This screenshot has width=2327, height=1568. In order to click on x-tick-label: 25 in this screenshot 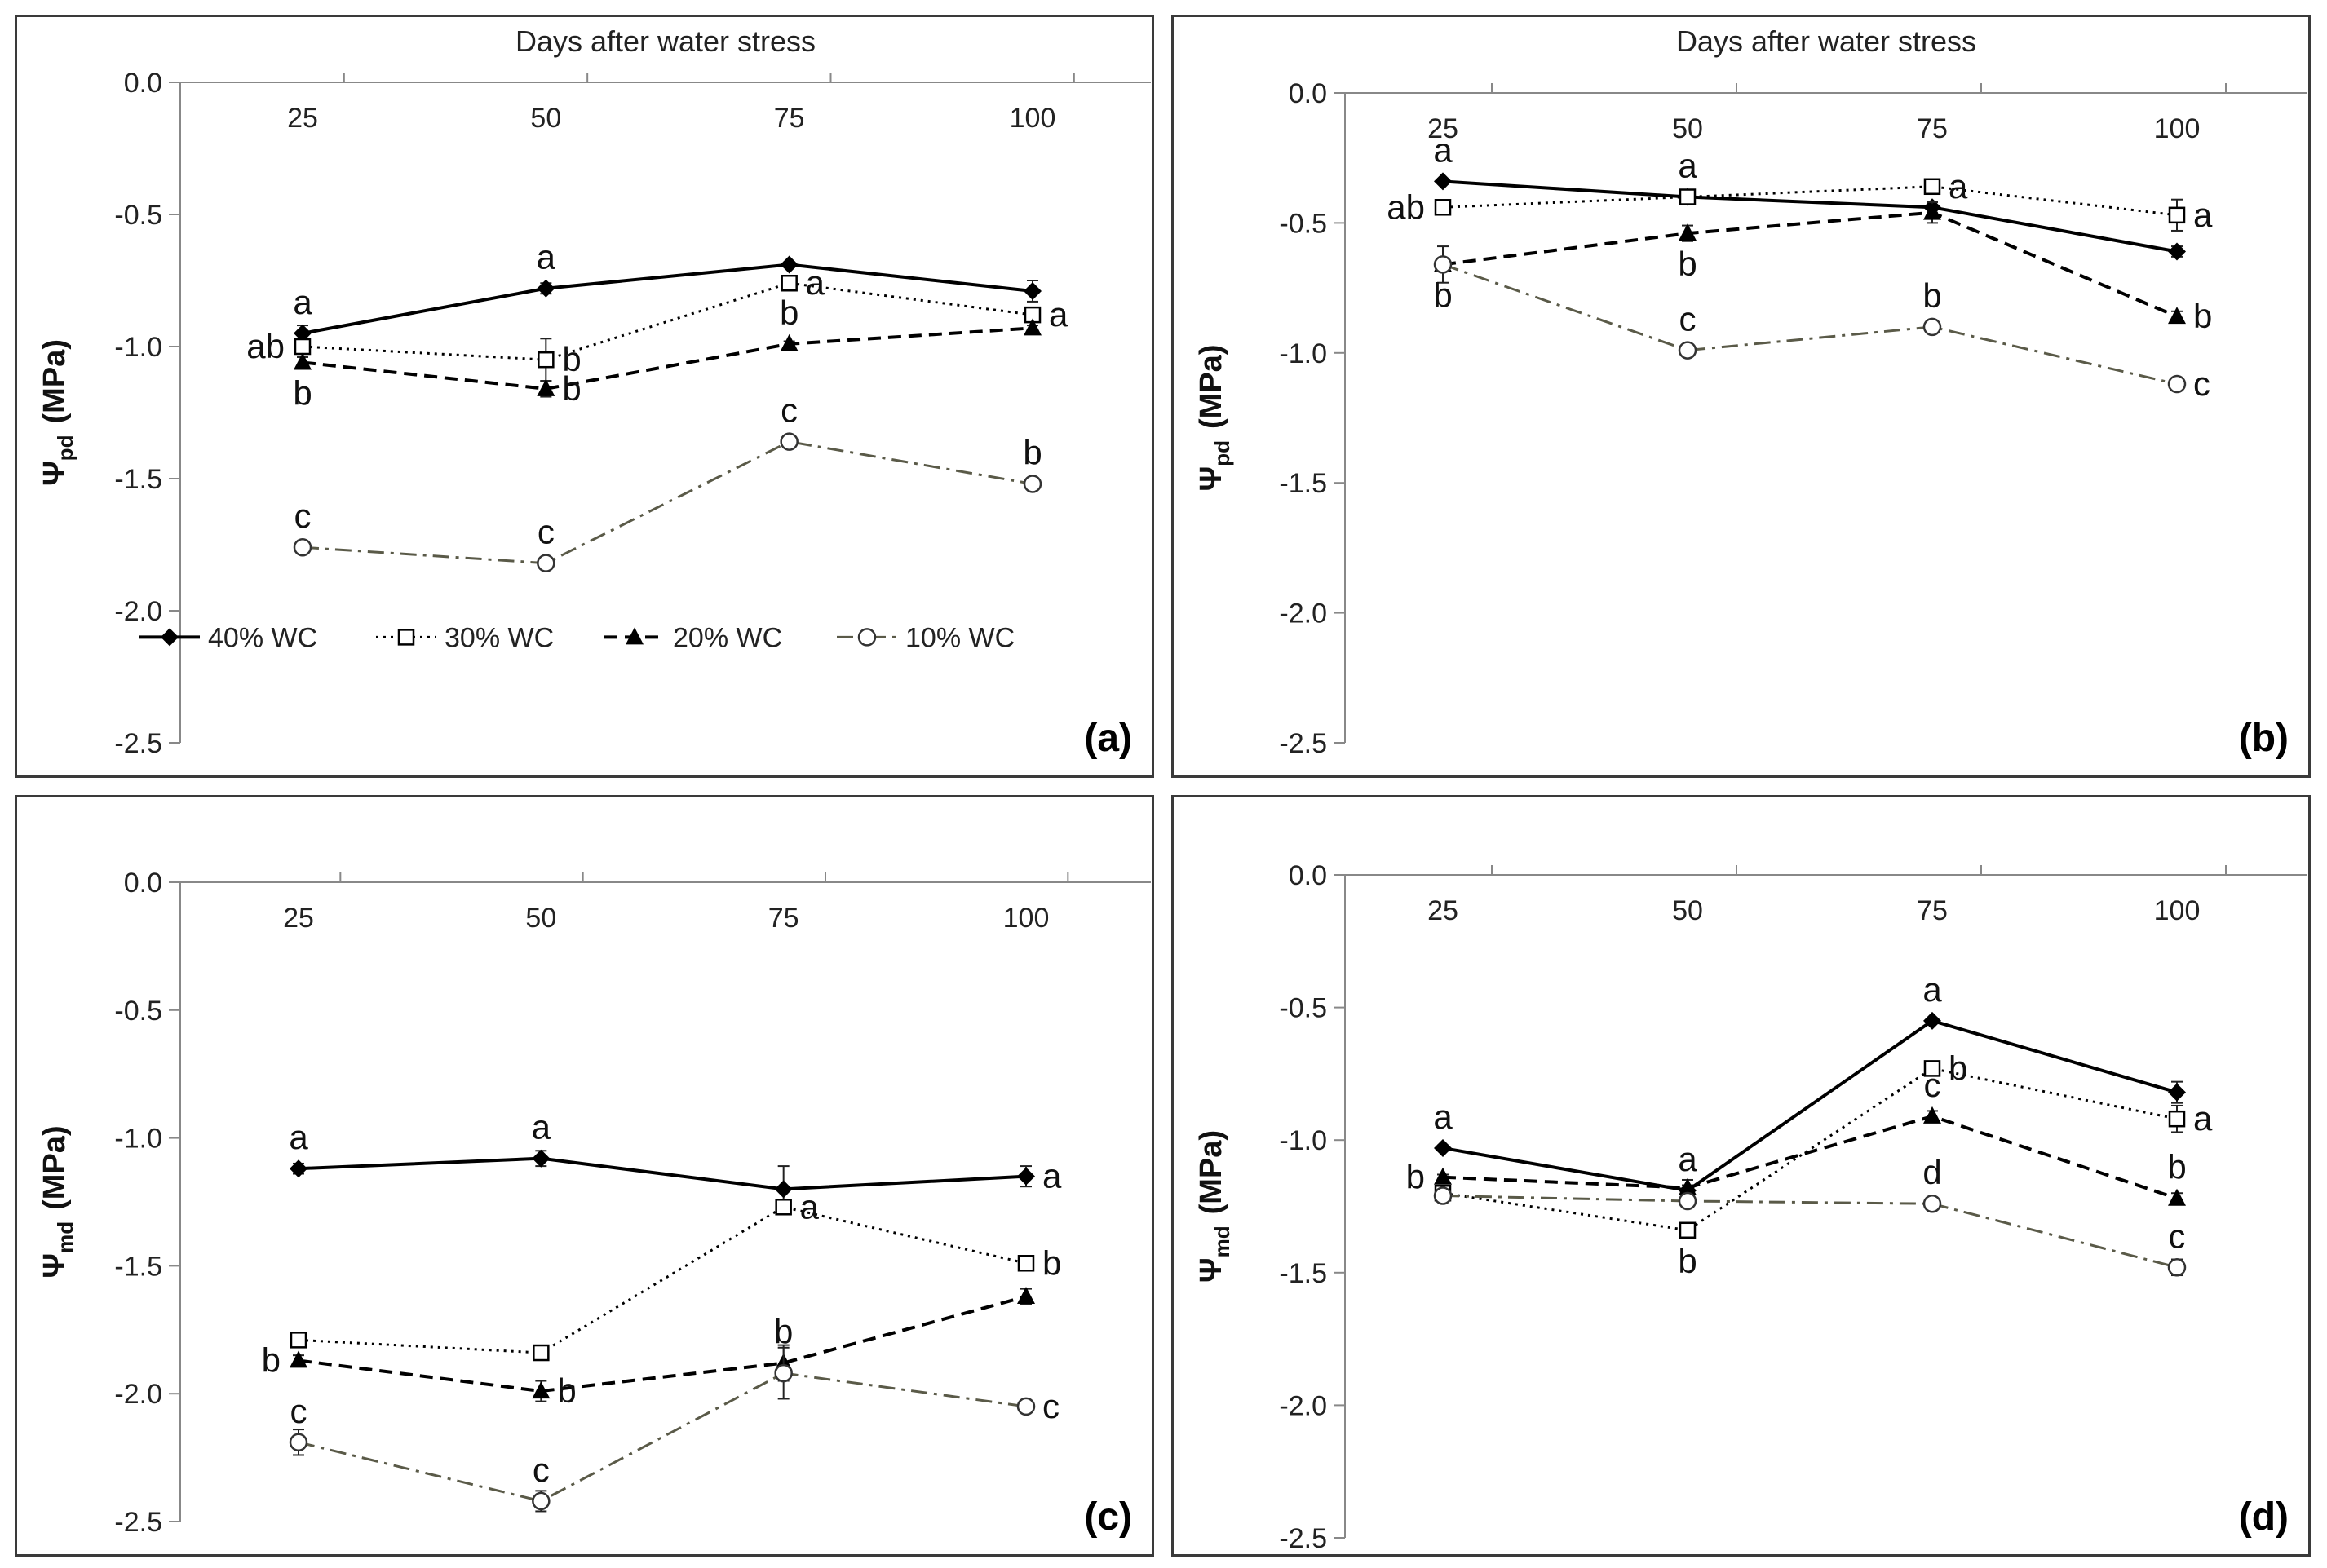, I will do `click(1442, 911)`.